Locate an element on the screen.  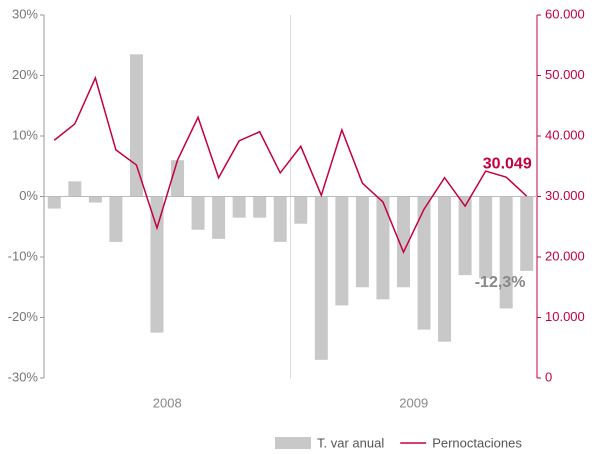
y2-tick-label: 60.000 is located at coordinates (565, 13).